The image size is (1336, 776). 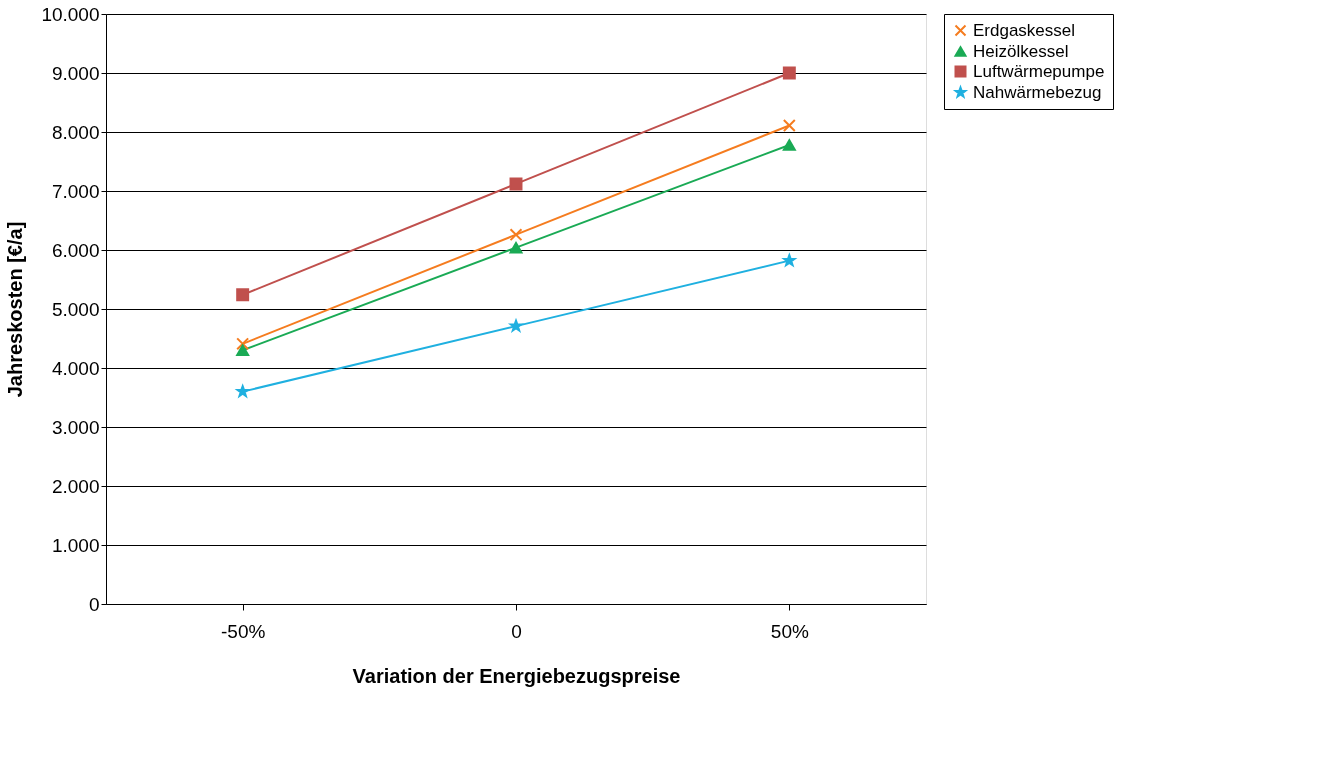 I want to click on y-tick-label: 2.000, so click(x=75, y=486).